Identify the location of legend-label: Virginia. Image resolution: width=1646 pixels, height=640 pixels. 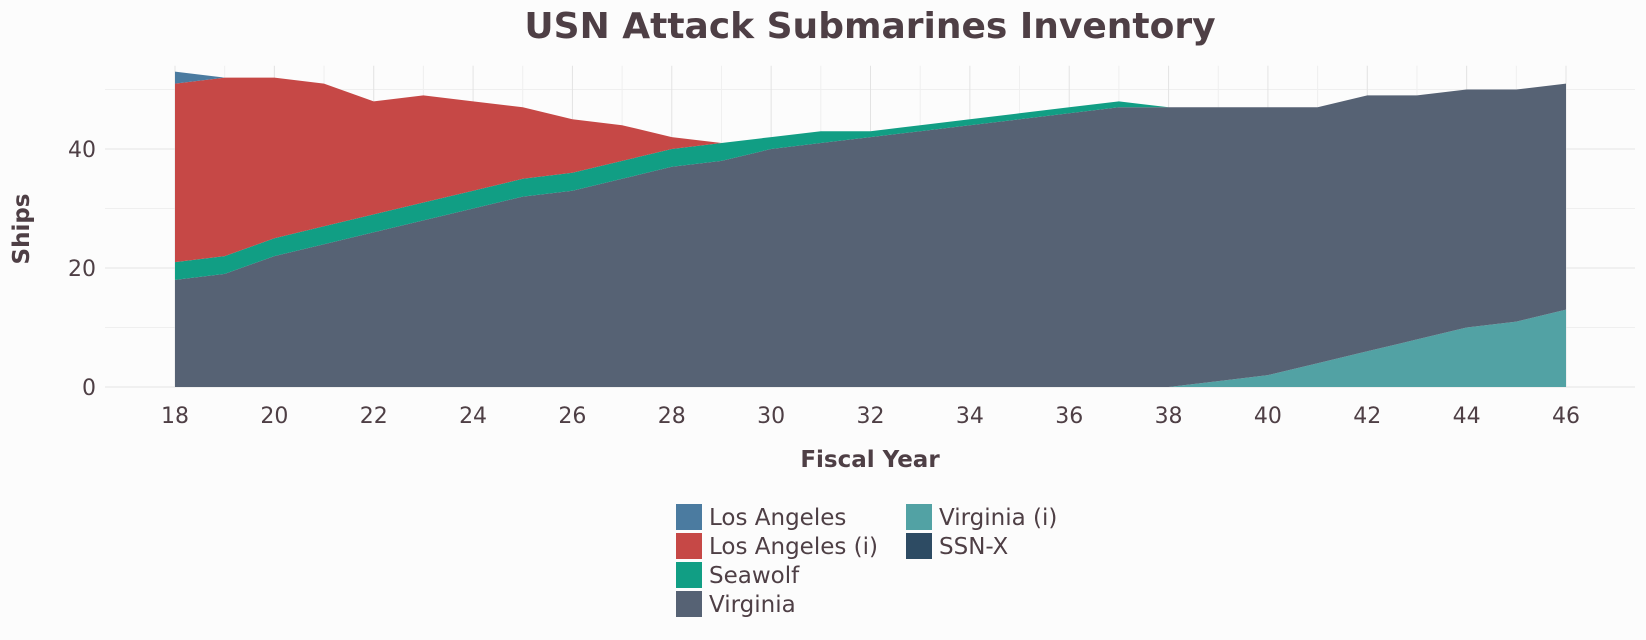
(752, 605).